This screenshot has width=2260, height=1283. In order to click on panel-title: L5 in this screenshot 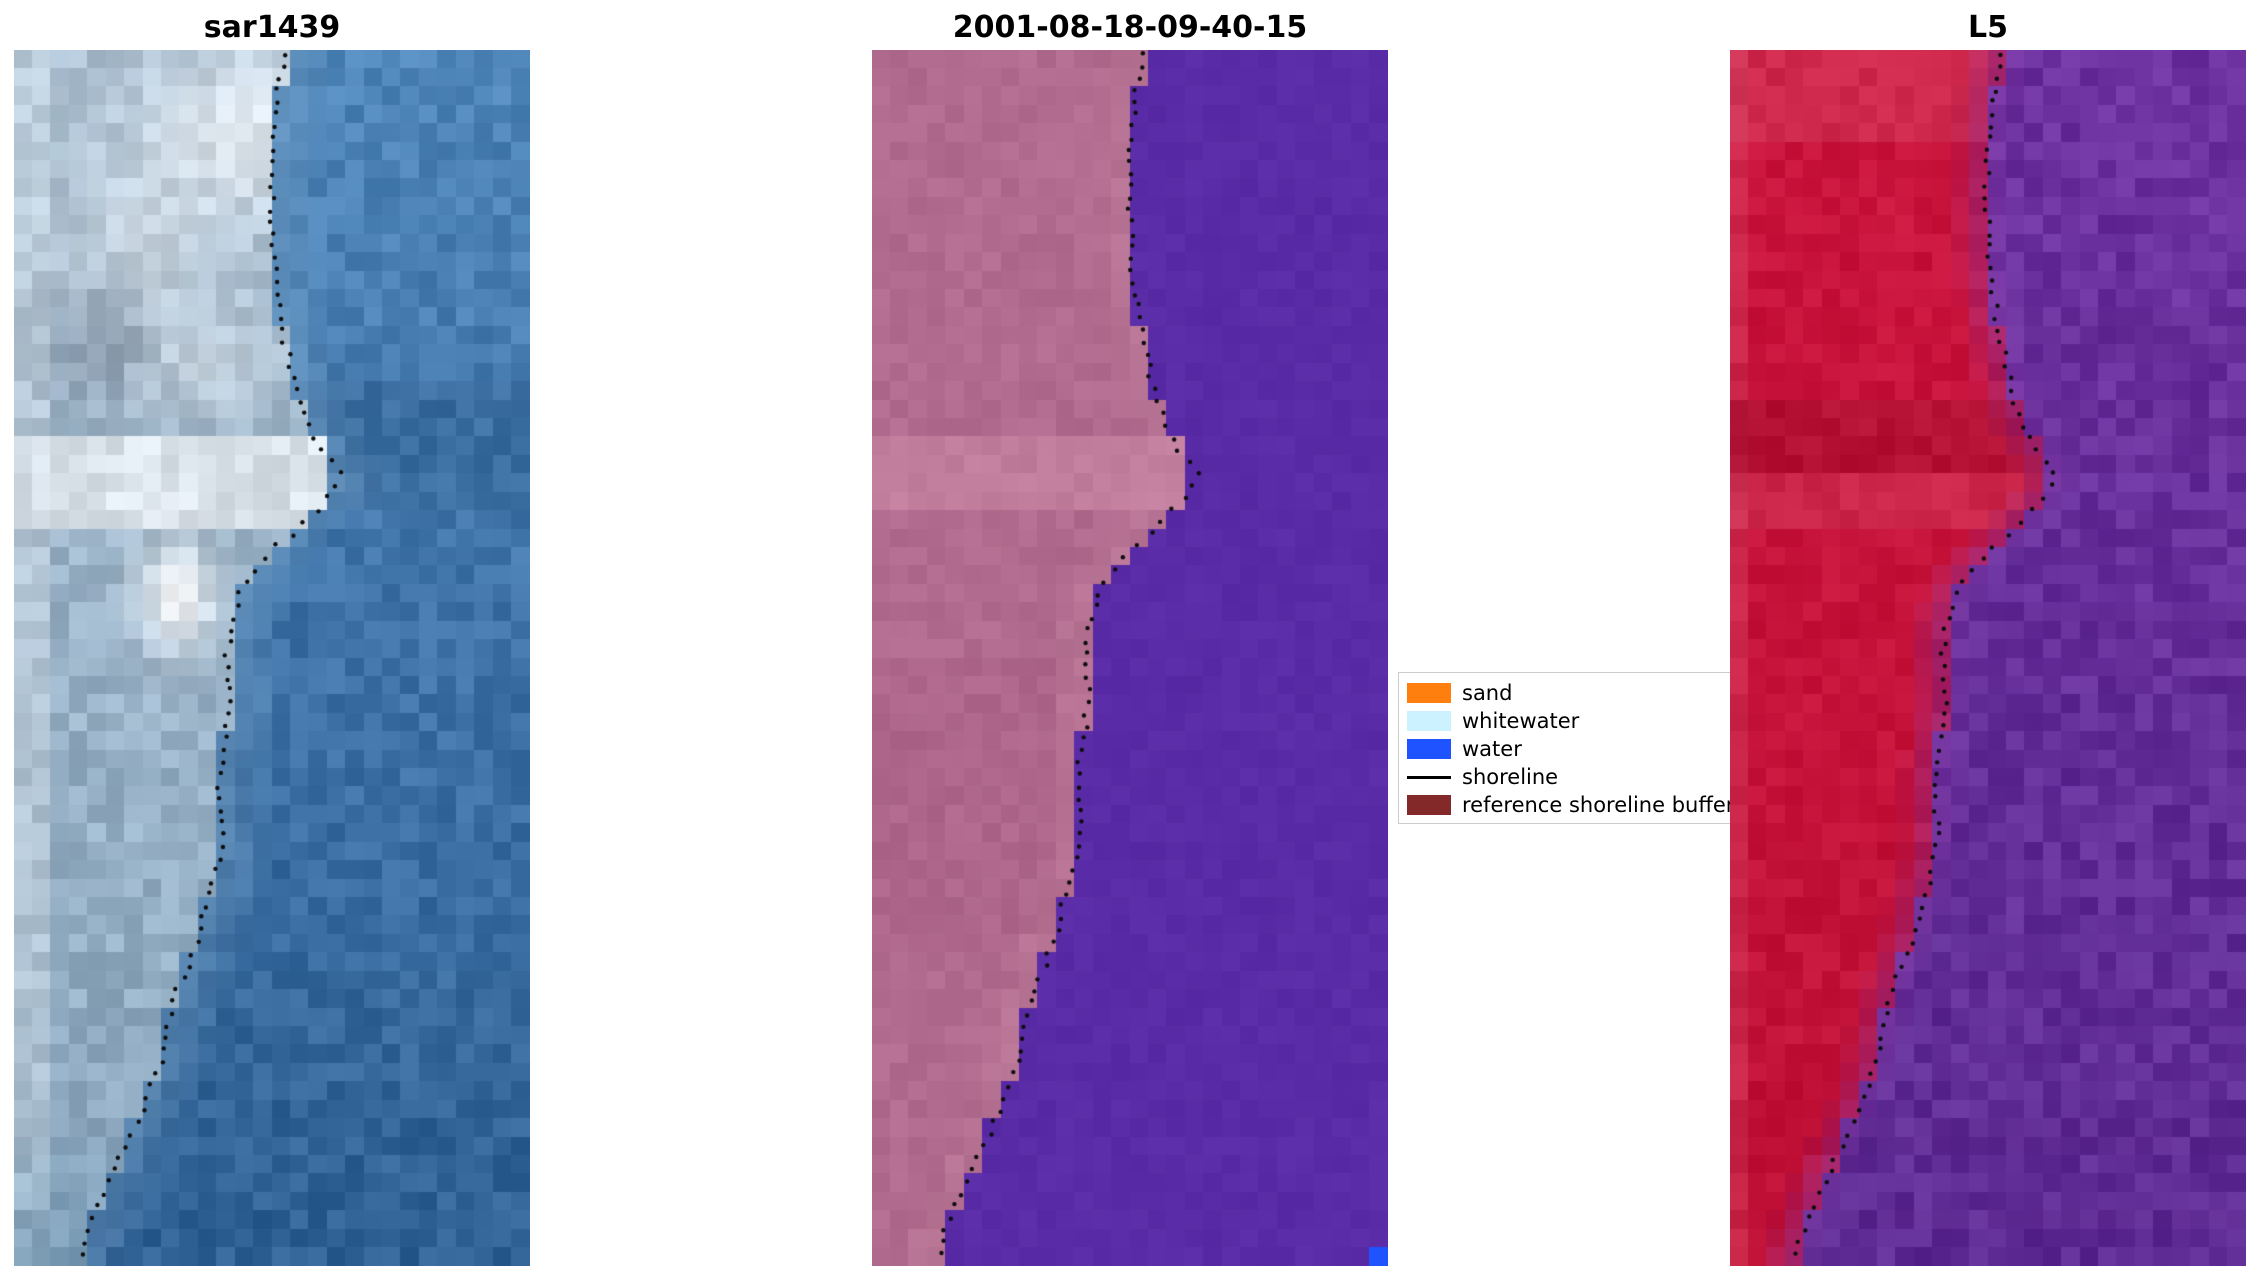, I will do `click(1988, 27)`.